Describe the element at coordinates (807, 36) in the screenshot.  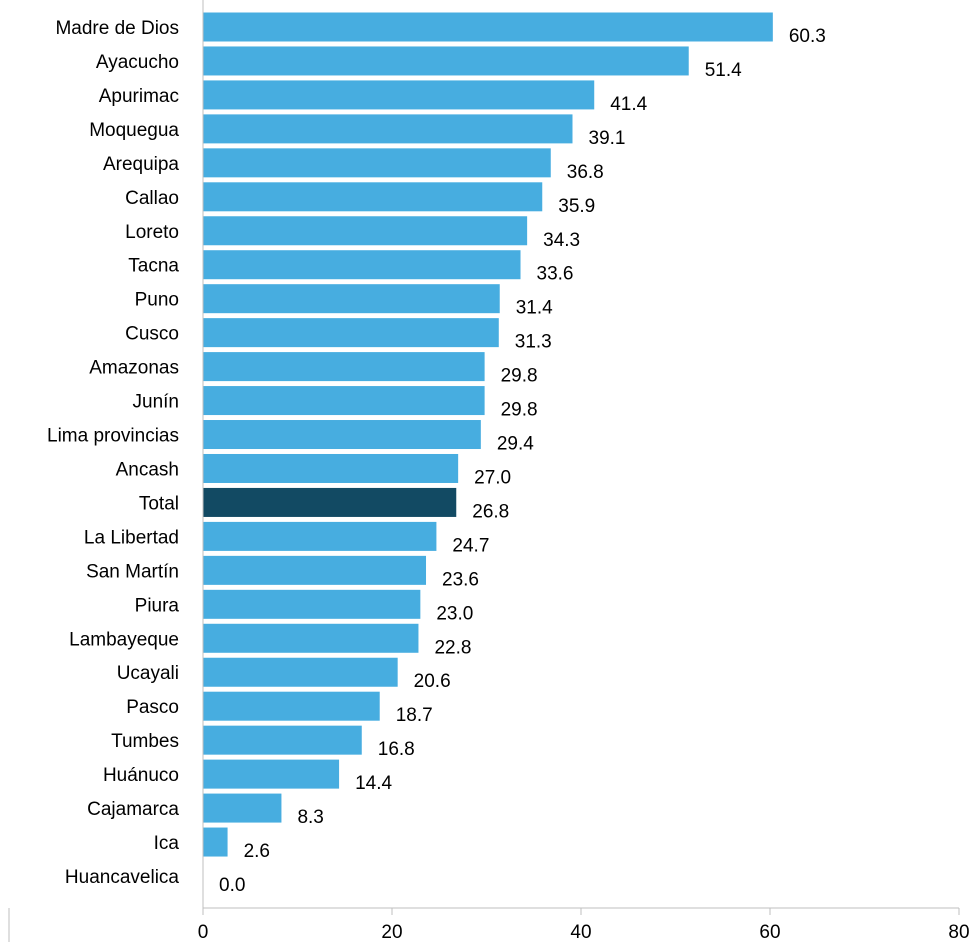
I see `data-label: 60.3` at that location.